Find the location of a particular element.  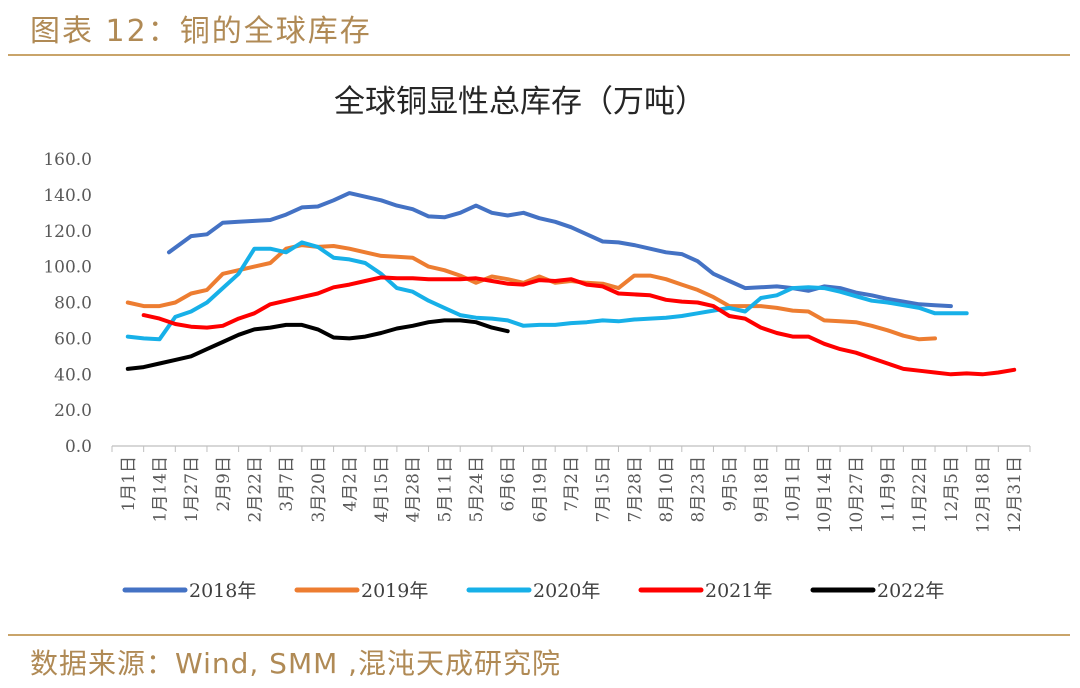

bottom-divider is located at coordinates (539, 635).